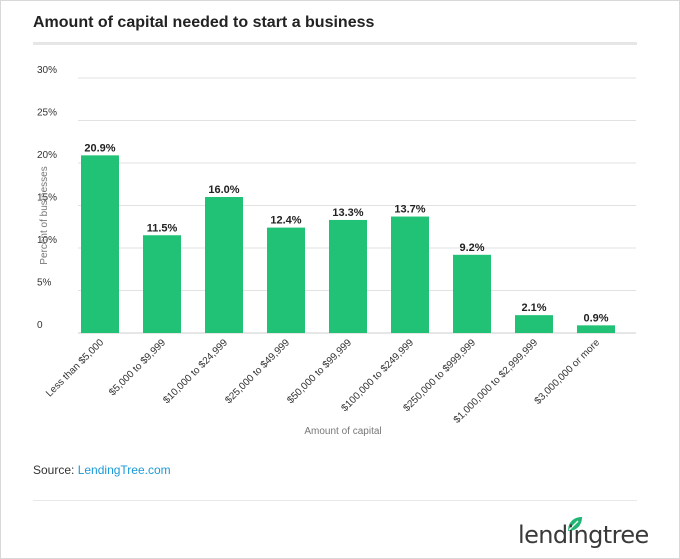  Describe the element at coordinates (409, 210) in the screenshot. I see `data-label: 13.7%` at that location.